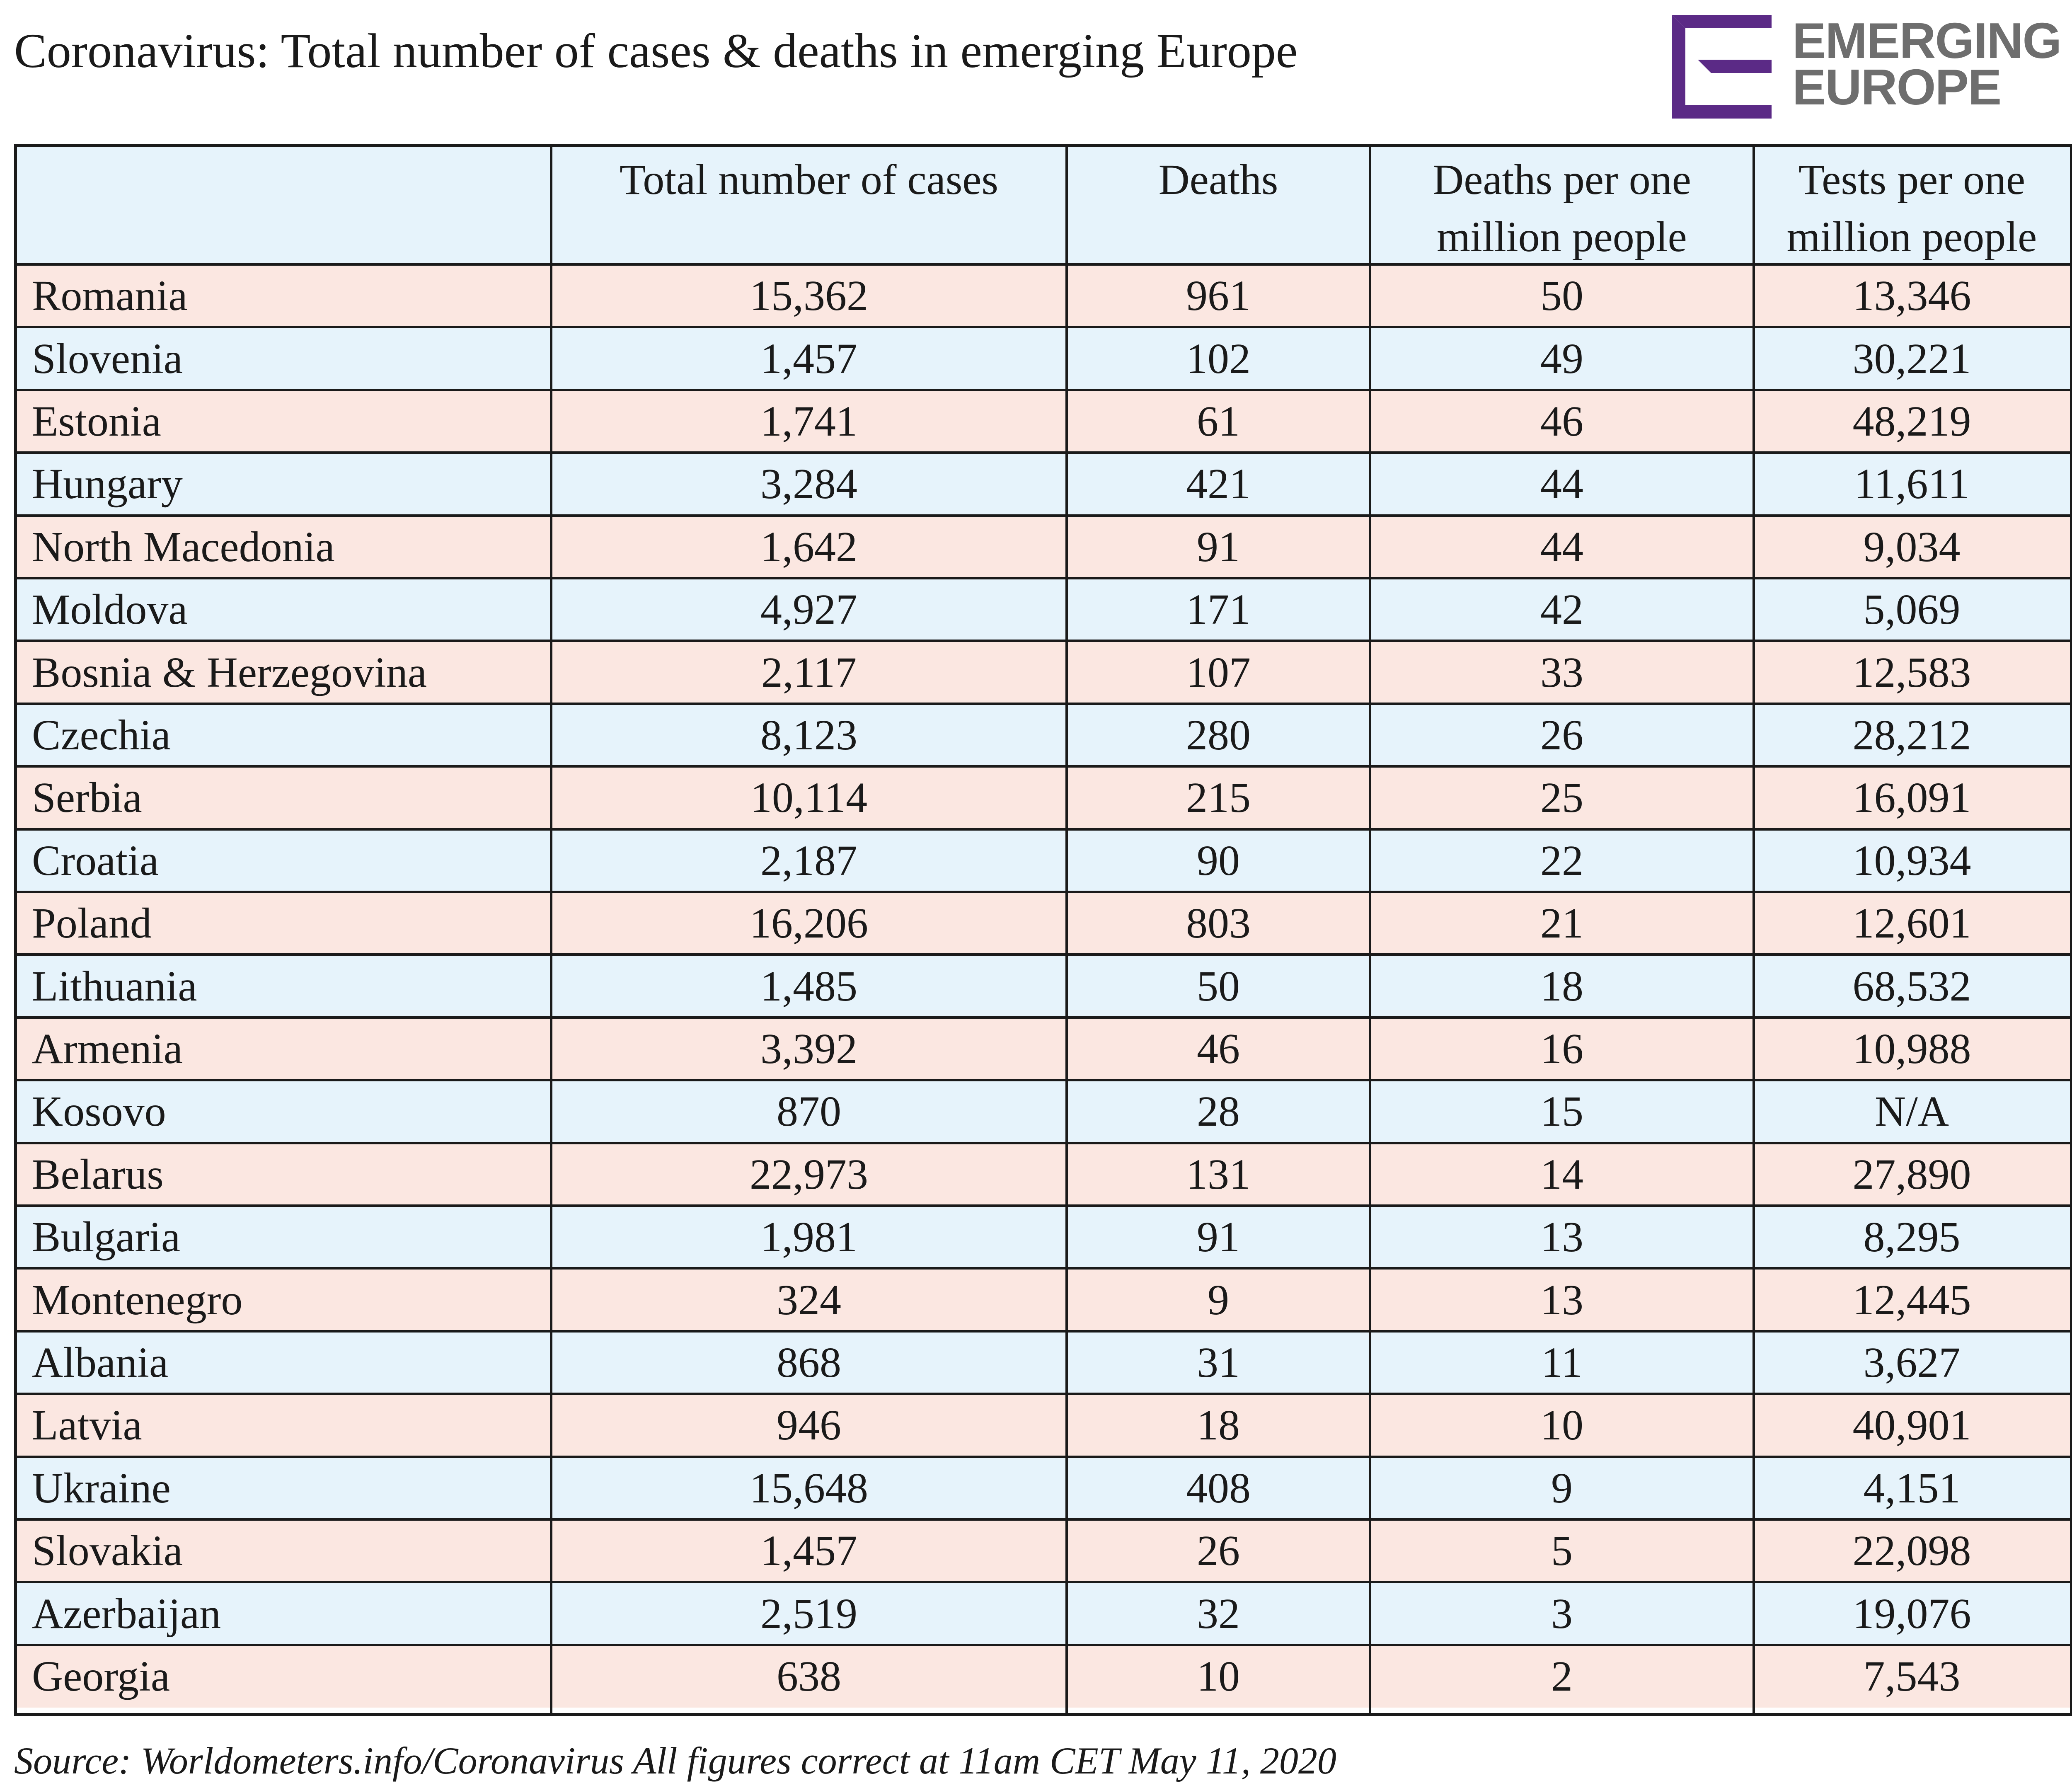  Describe the element at coordinates (809, 205) in the screenshot. I see `column-header-total-cases: Total number of cases` at that location.